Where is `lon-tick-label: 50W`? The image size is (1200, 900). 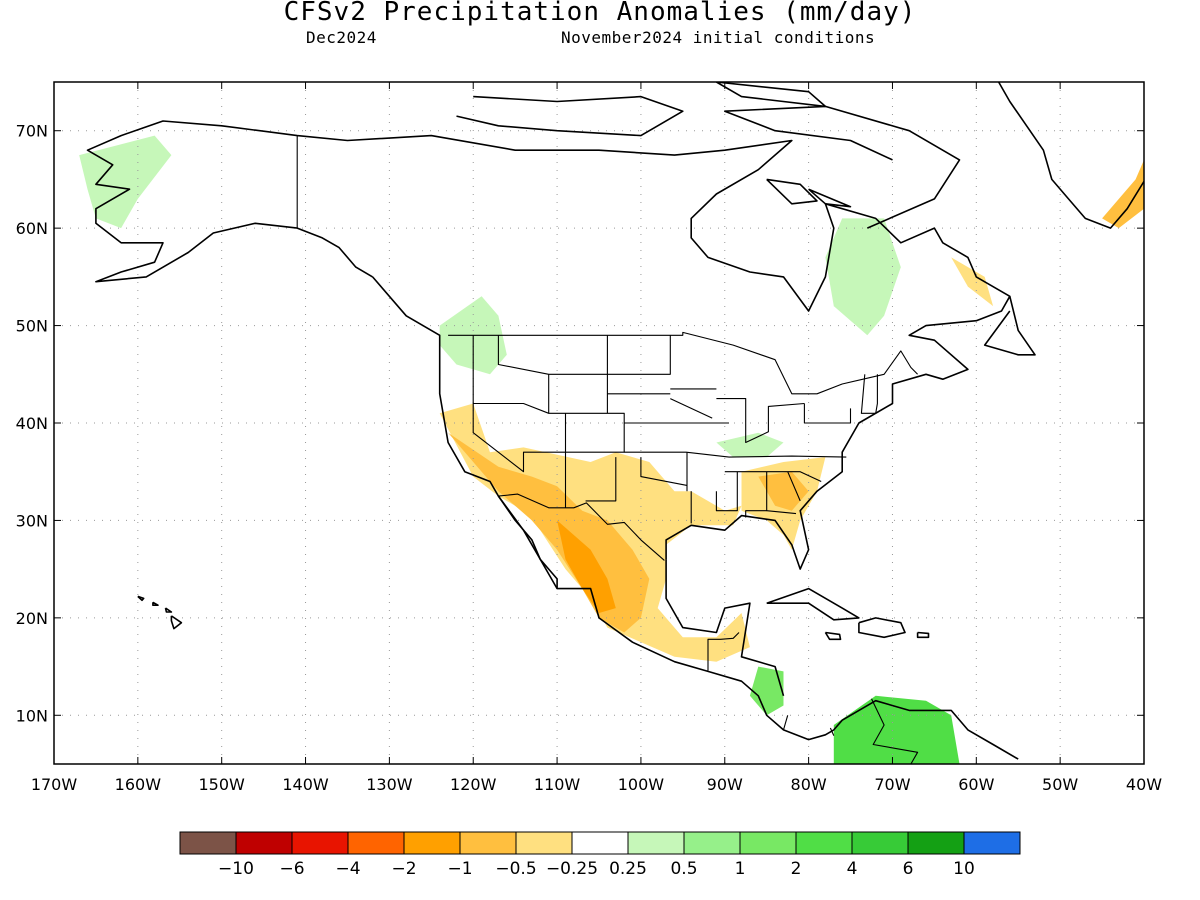
lon-tick-label: 50W is located at coordinates (1060, 784).